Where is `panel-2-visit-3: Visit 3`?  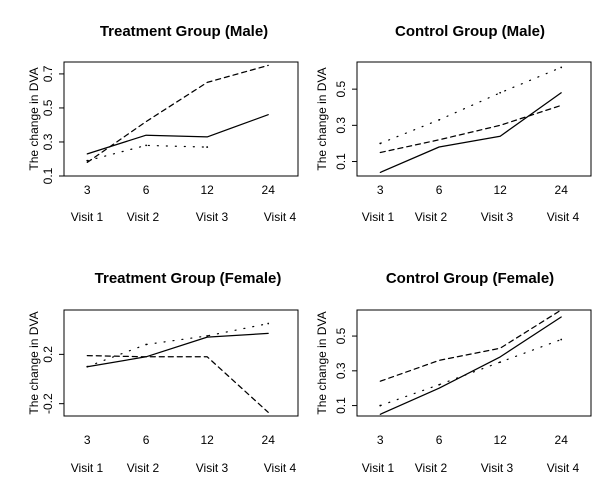
panel-2-visit-3: Visit 3 is located at coordinates (497, 217).